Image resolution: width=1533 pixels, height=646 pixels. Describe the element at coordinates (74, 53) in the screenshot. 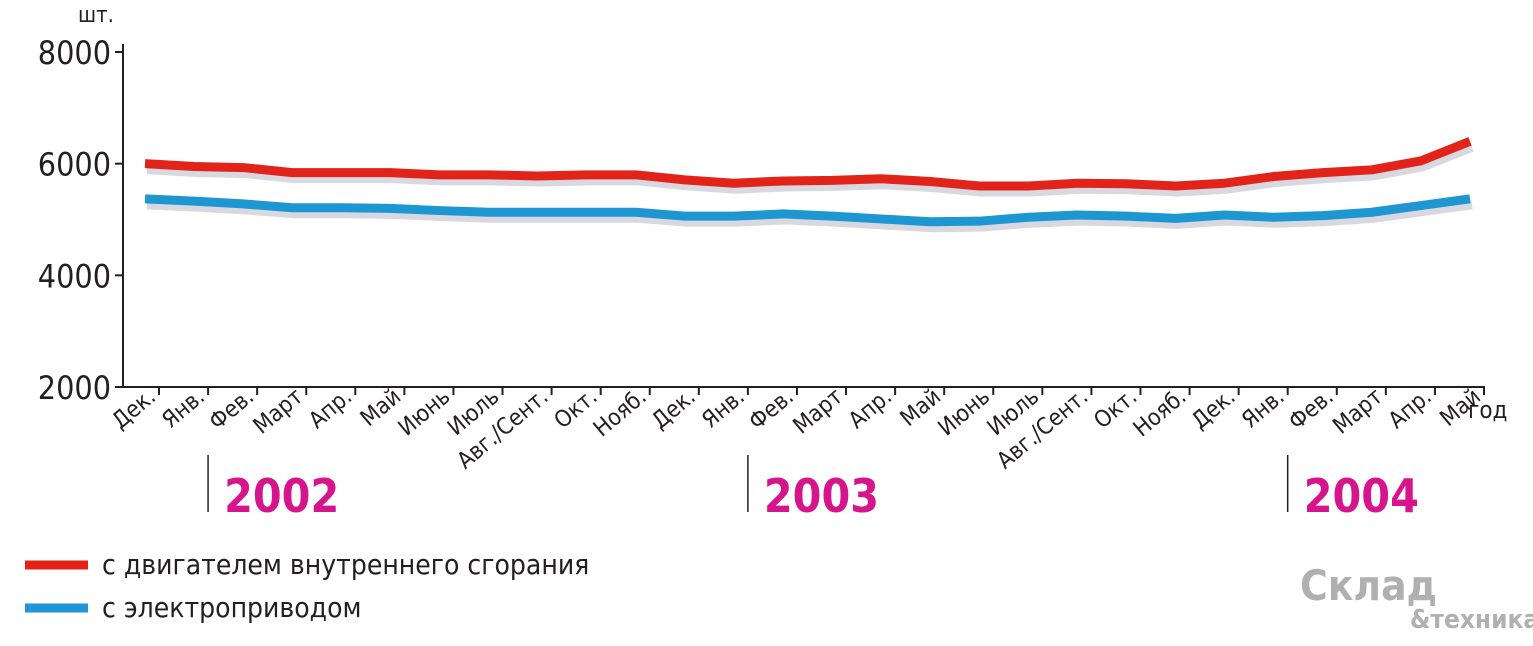

I see `y-tick-label: 8000` at that location.